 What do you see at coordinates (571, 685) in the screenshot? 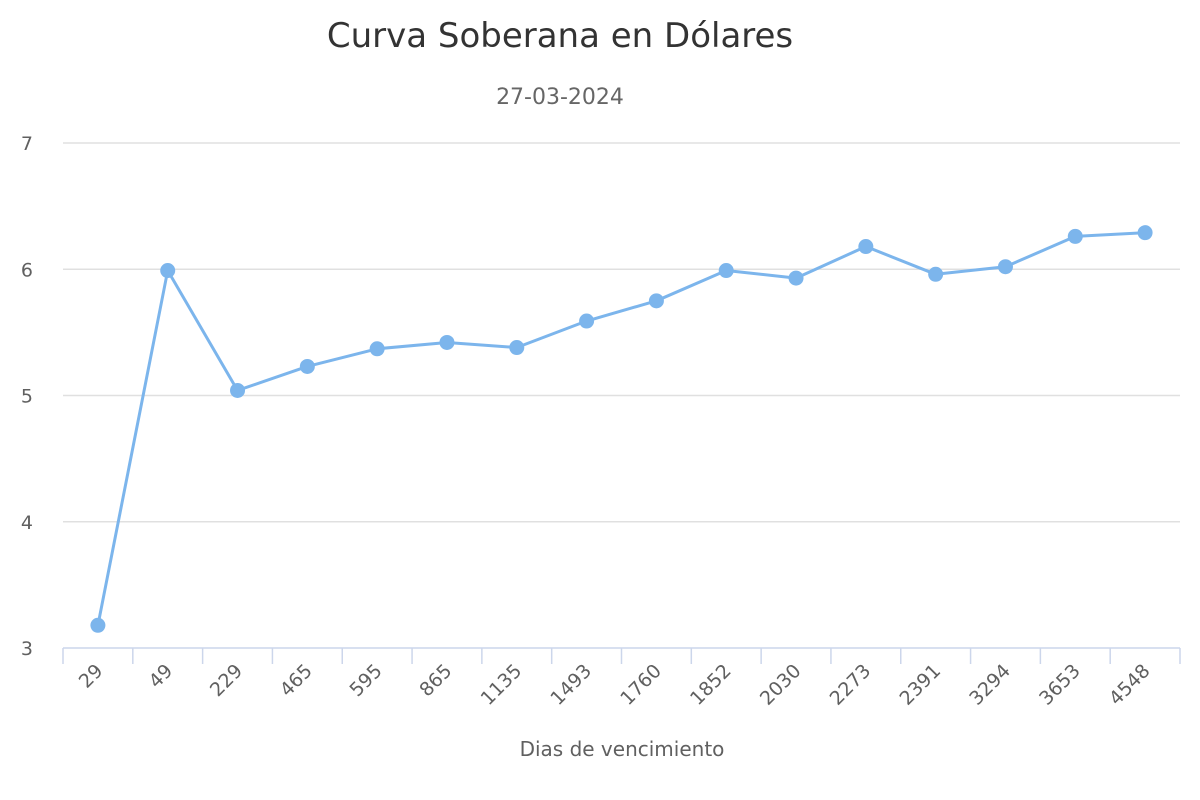
I see `x-tick-label-1493: 1493` at bounding box center [571, 685].